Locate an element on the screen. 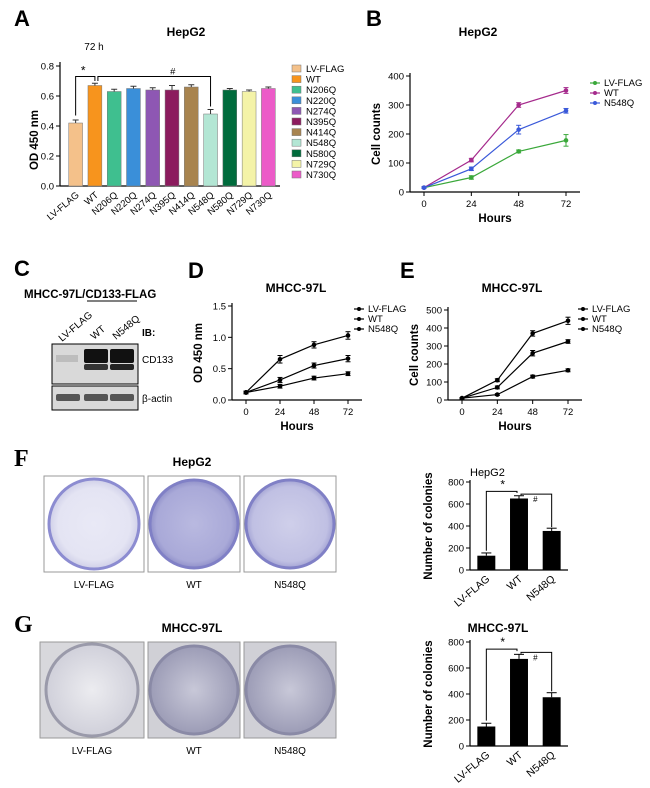 This screenshot has height=788, width=650. chart-a-x-tick-label: LV-FLAG is located at coordinates (63, 206).